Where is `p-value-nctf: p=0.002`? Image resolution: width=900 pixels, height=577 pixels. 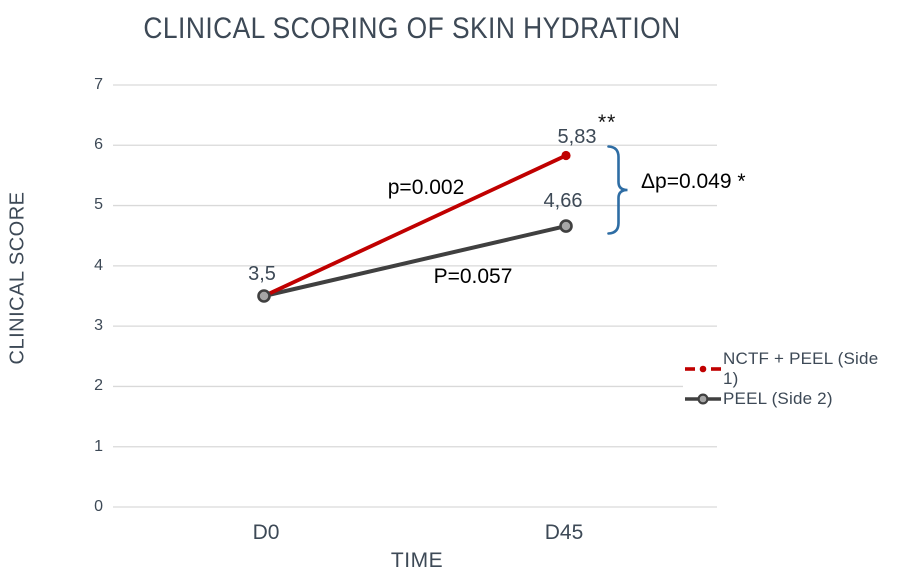
p-value-nctf: p=0.002 is located at coordinates (426, 187).